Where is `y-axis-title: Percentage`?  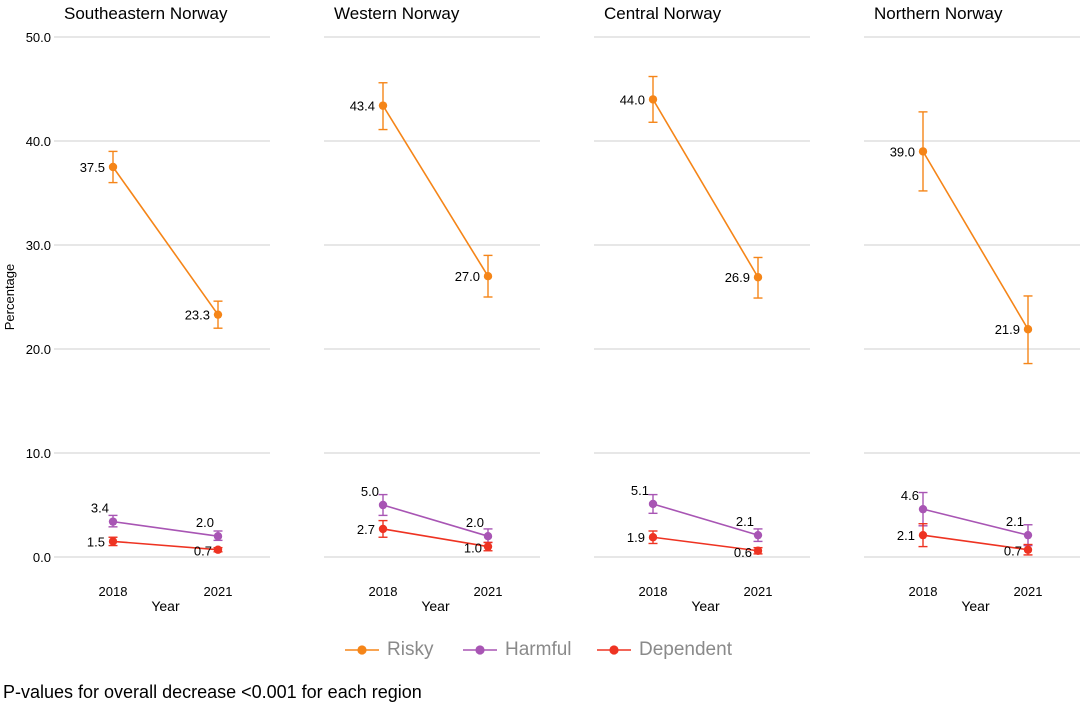 y-axis-title: Percentage is located at coordinates (9, 297).